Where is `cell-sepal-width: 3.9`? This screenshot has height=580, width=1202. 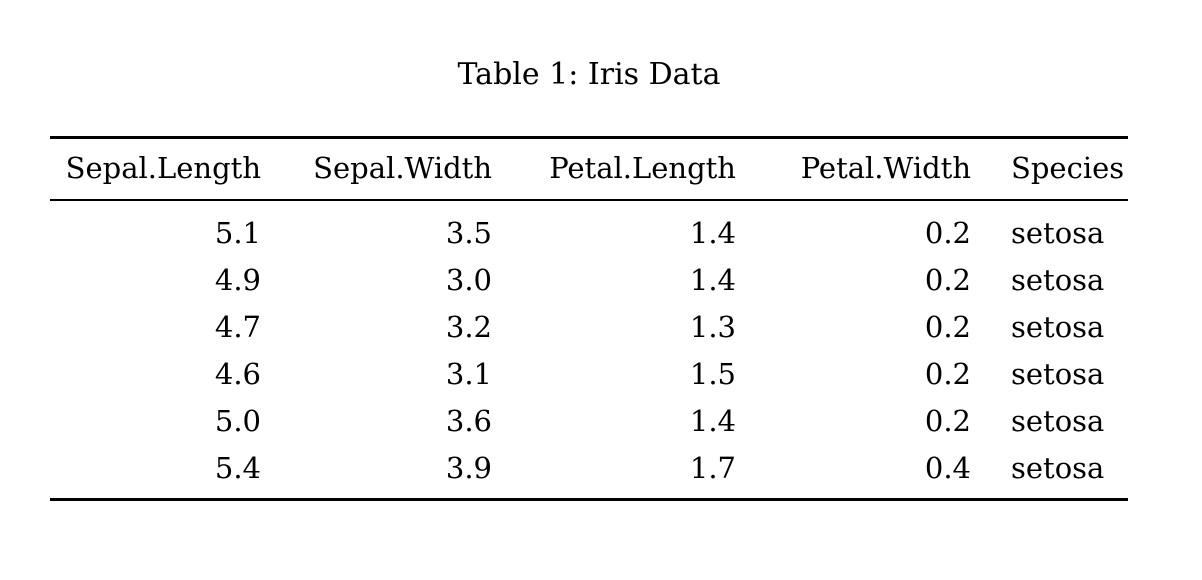
cell-sepal-width: 3.9 is located at coordinates (468, 468).